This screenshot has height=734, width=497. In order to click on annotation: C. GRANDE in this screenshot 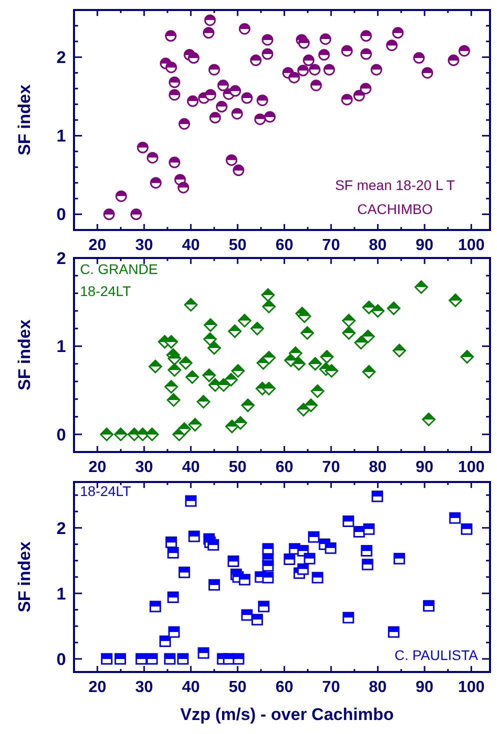, I will do `click(119, 269)`.